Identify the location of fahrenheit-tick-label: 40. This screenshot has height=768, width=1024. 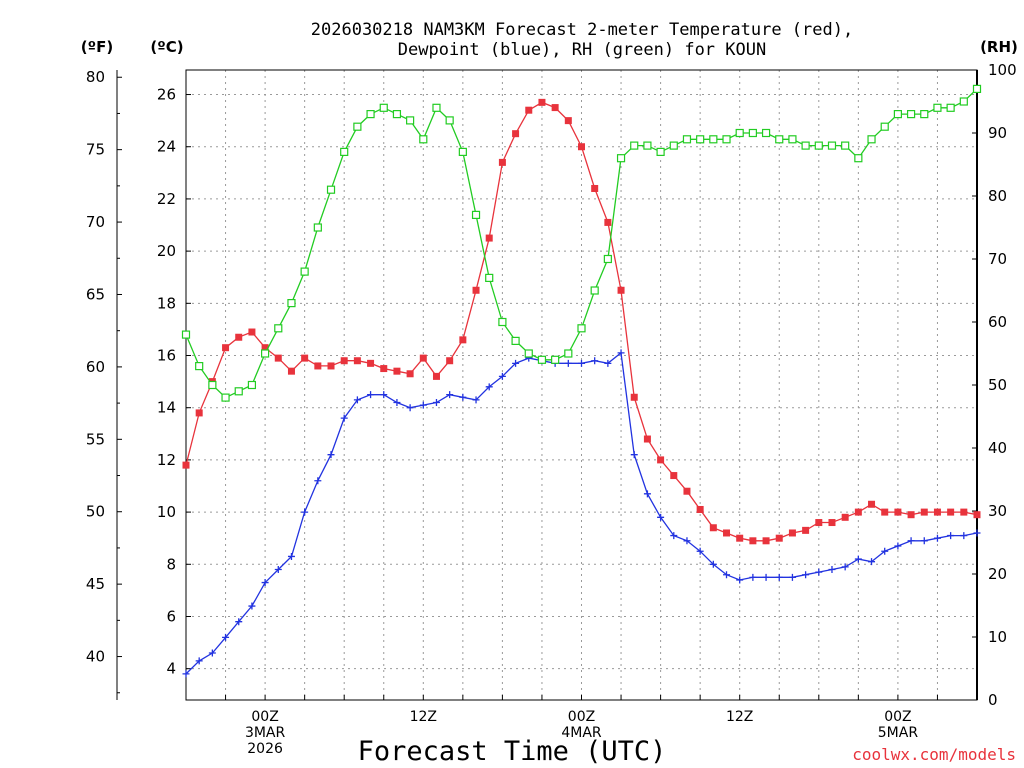
(95, 657).